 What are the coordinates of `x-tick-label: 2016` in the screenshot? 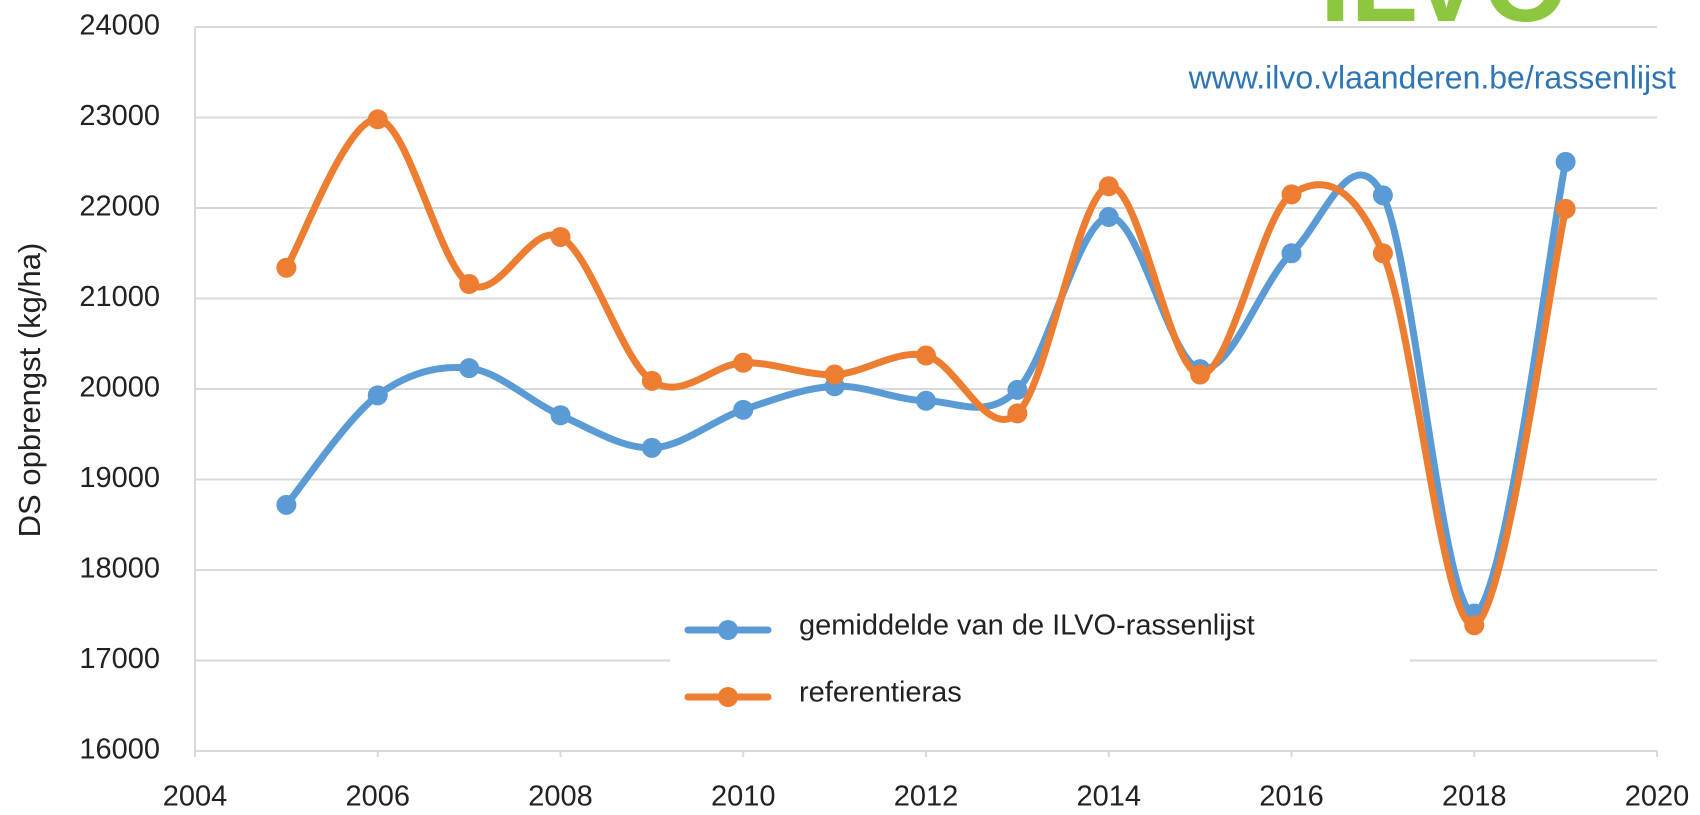 It's located at (1291, 797).